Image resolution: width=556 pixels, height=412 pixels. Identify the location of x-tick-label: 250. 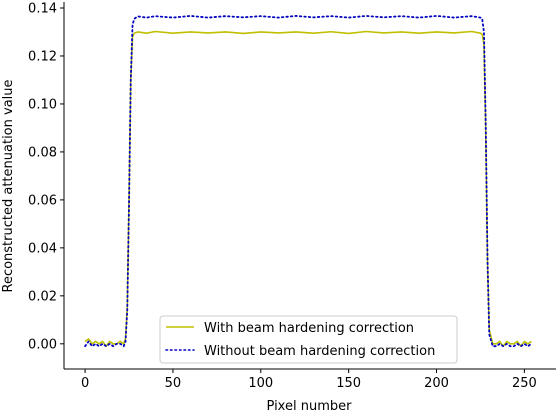
(524, 383).